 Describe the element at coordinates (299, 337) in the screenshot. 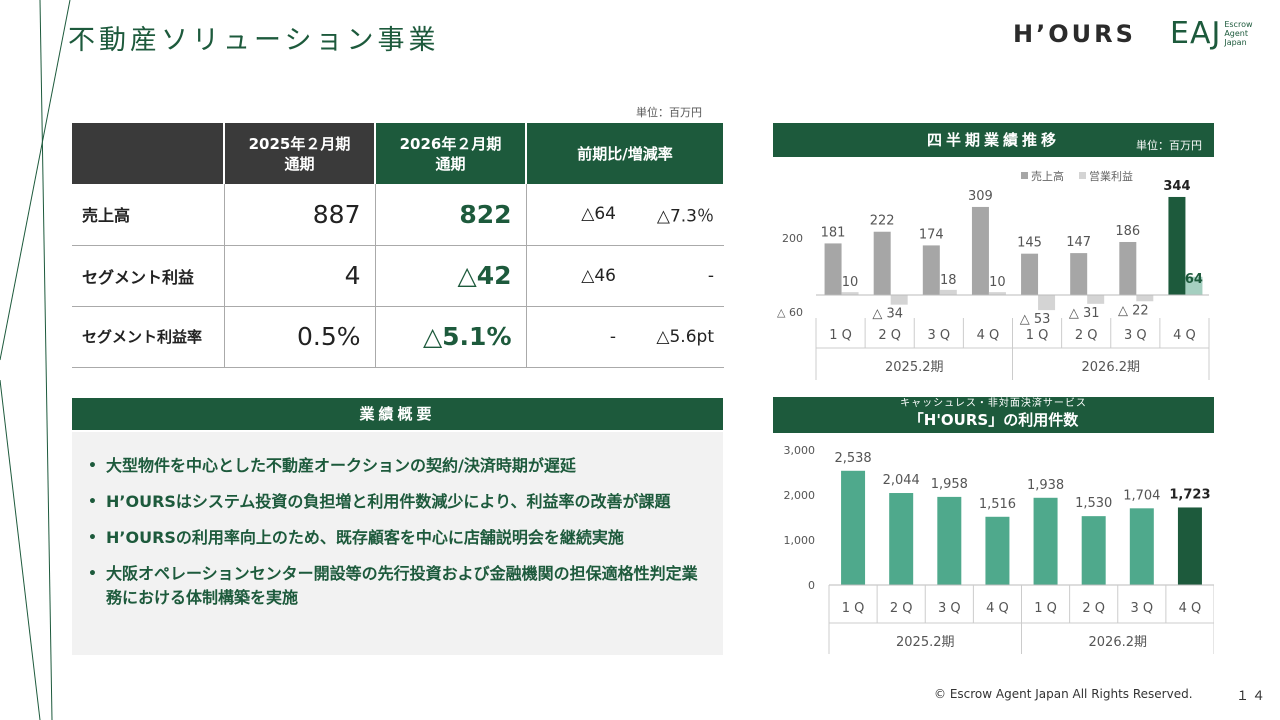

I see `cell-fy2025: 0.5%` at that location.